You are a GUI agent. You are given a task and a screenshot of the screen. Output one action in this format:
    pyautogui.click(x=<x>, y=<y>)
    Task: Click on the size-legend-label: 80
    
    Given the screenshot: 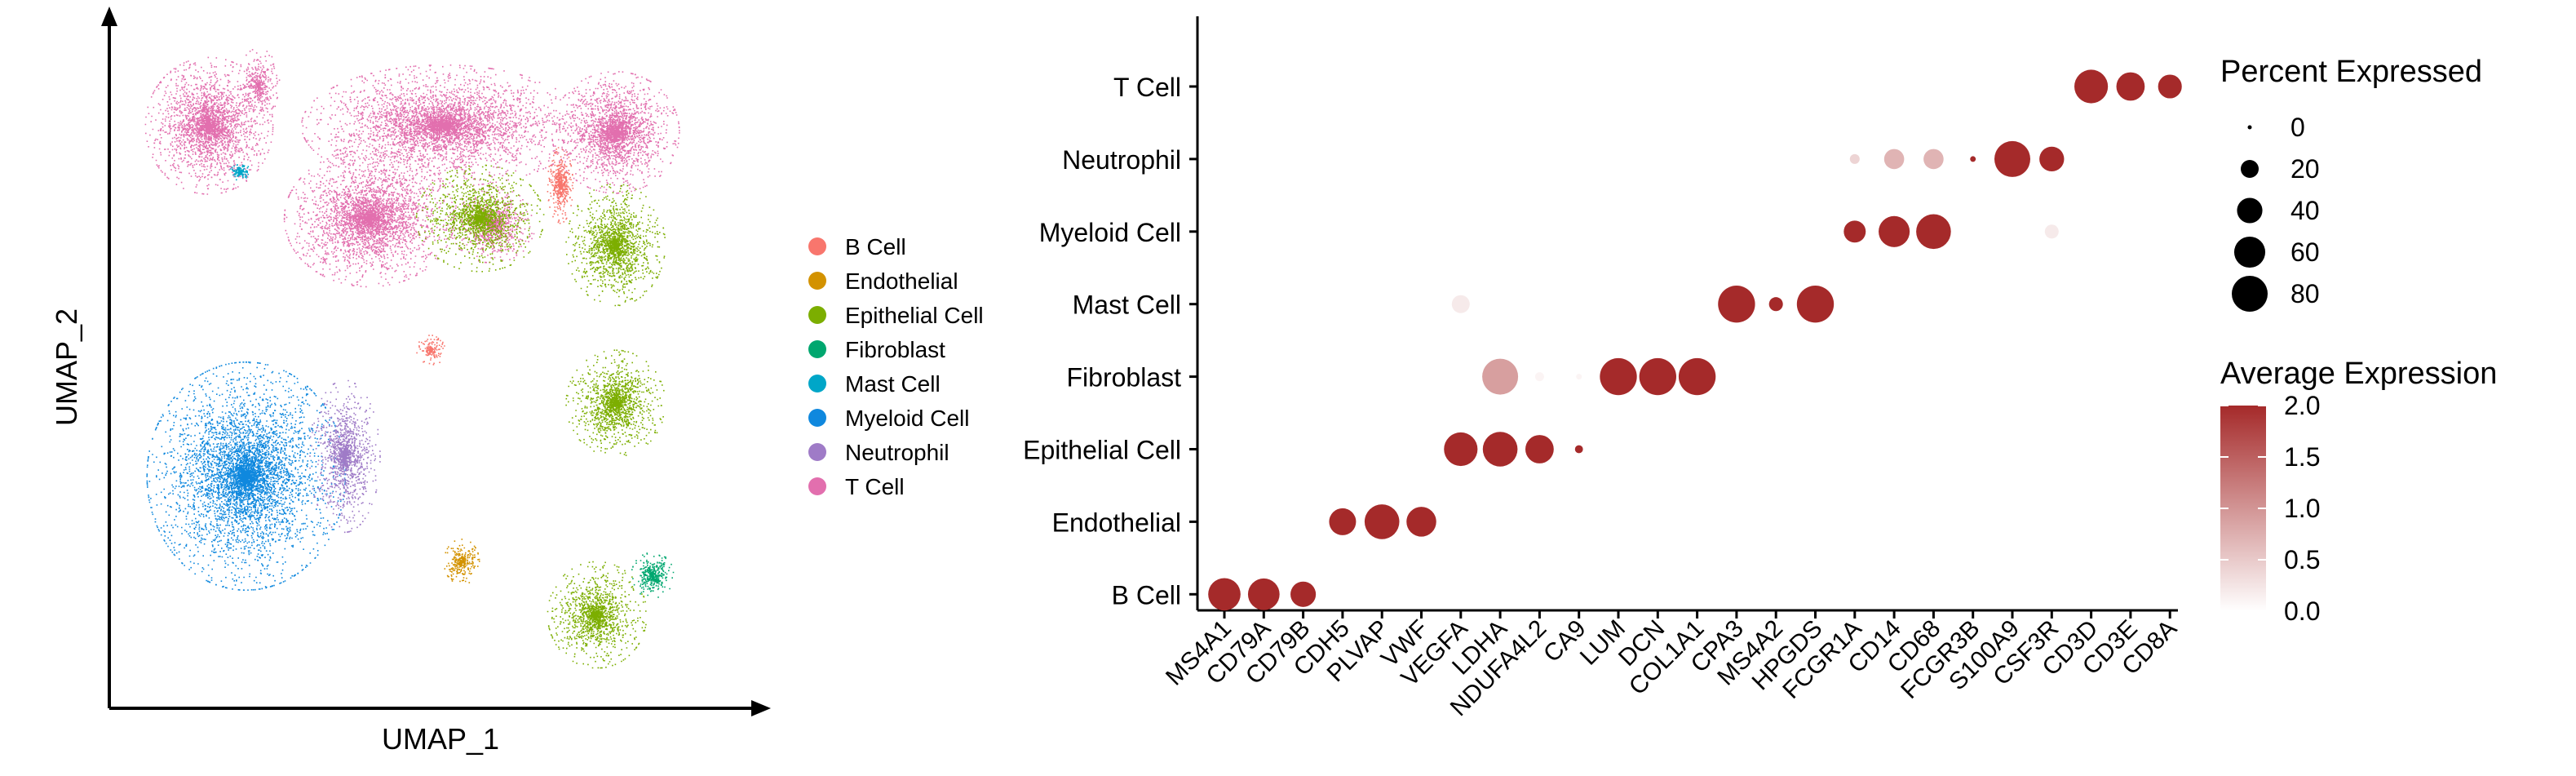 What is the action you would take?
    pyautogui.click(x=2305, y=293)
    